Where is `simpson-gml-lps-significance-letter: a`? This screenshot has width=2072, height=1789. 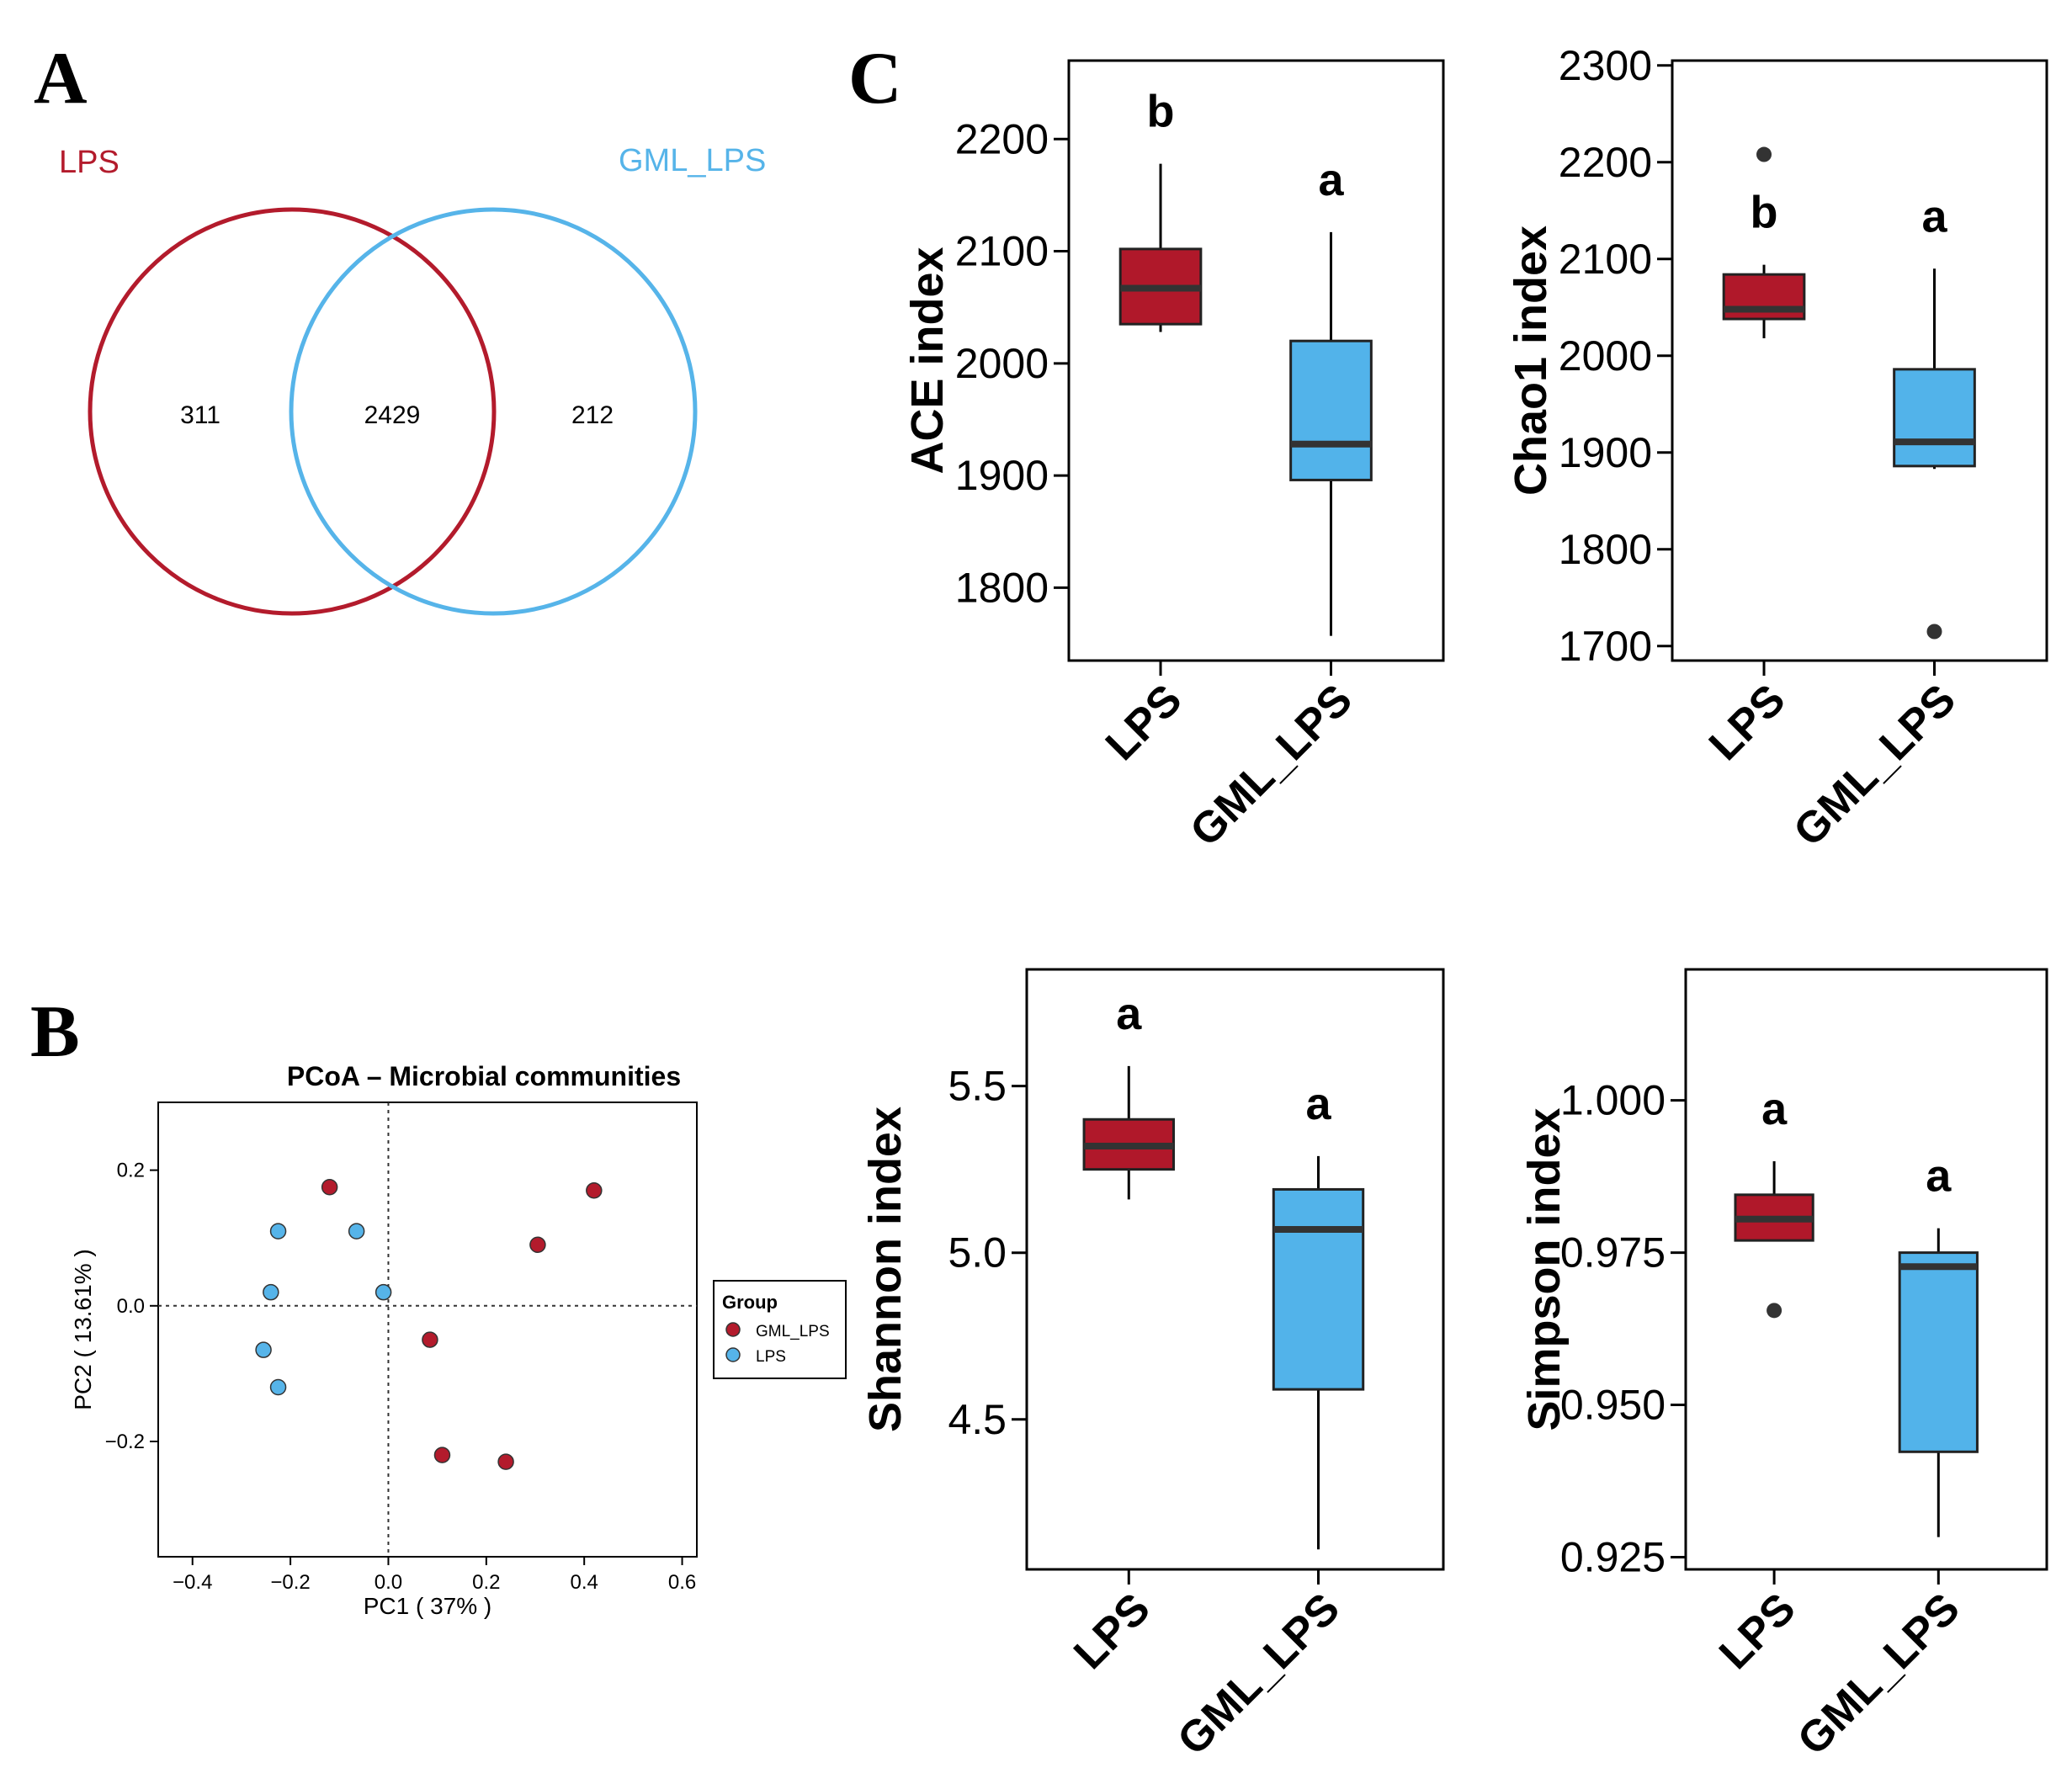
simpson-gml-lps-significance-letter: a is located at coordinates (1939, 1176).